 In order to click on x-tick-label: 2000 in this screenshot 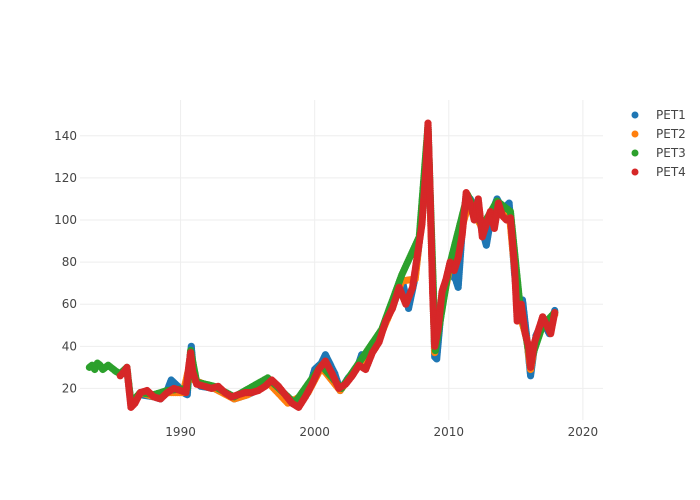, I will do `click(314, 432)`.